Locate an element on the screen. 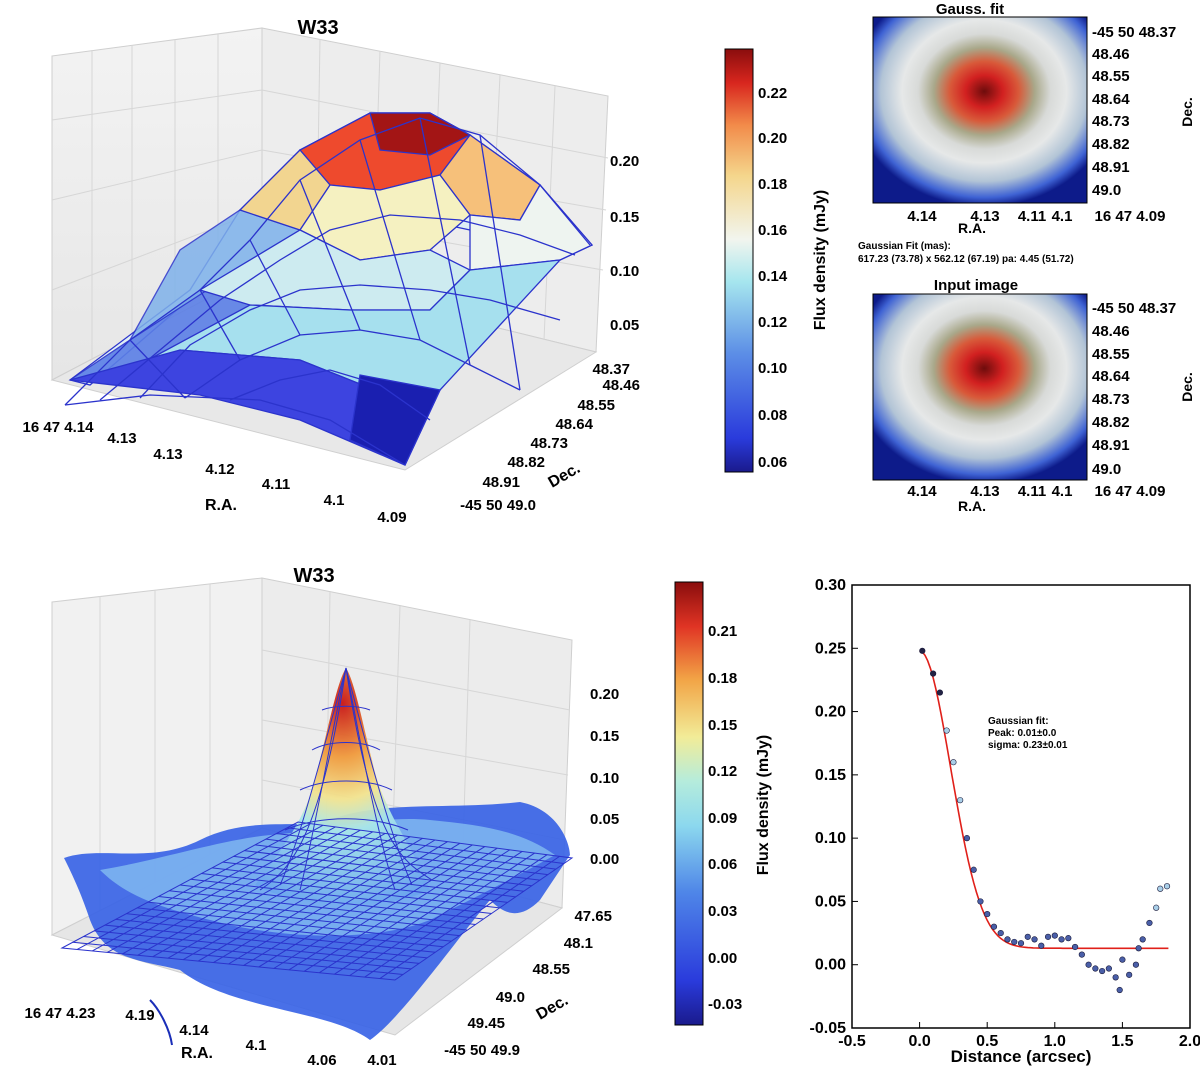 The image size is (1200, 1067). profile-plot-area is located at coordinates (1021, 806).